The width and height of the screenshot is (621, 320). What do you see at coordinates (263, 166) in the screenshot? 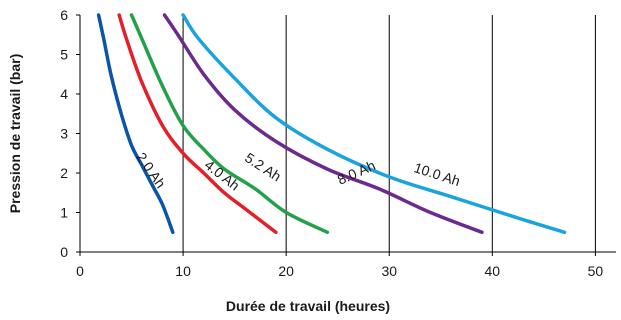
I see `series-label-5-2-ah: 5.2 Ah` at bounding box center [263, 166].